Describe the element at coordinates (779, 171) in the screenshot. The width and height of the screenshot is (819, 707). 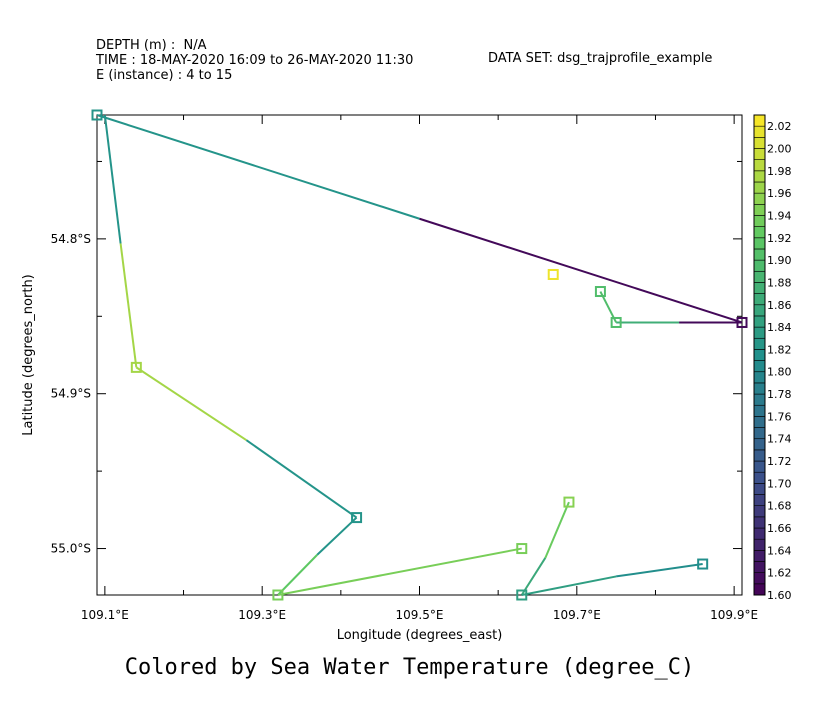
I see `colorbar-label: 1.98` at that location.